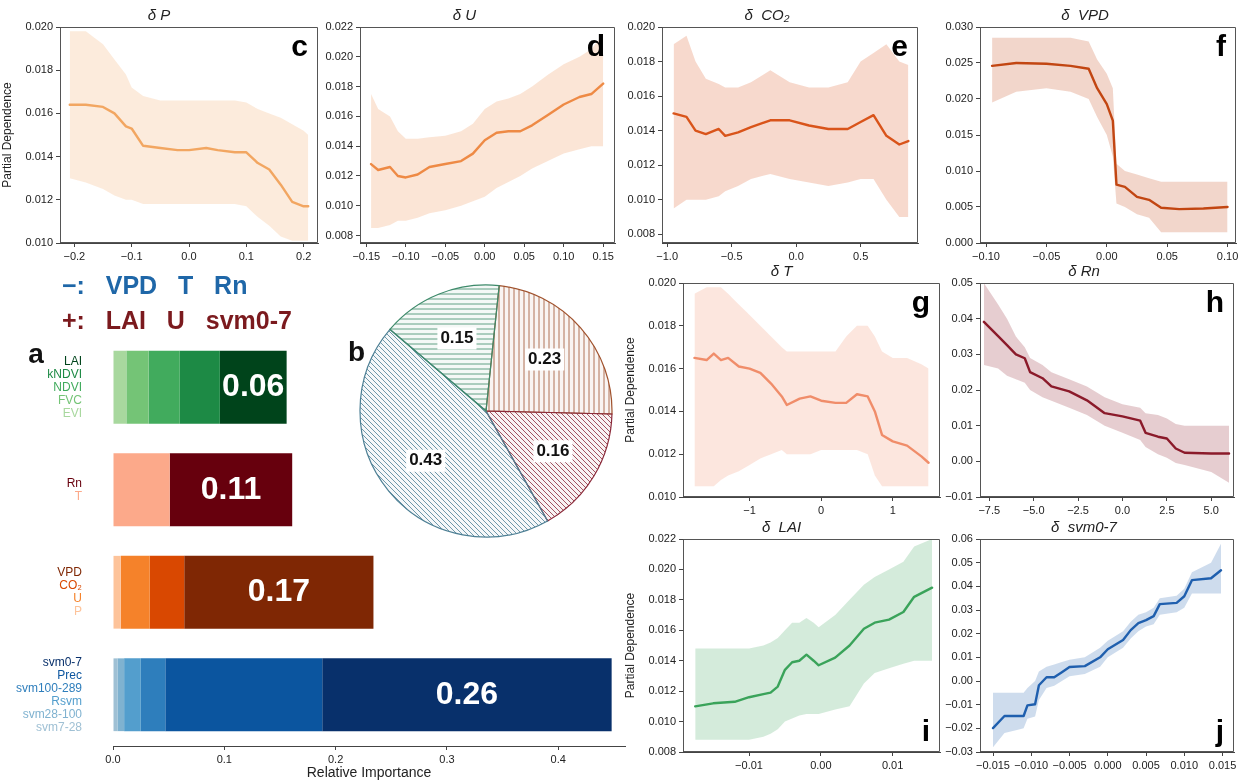  Describe the element at coordinates (52, 713) in the screenshot. I see `text: svm28-100` at that location.